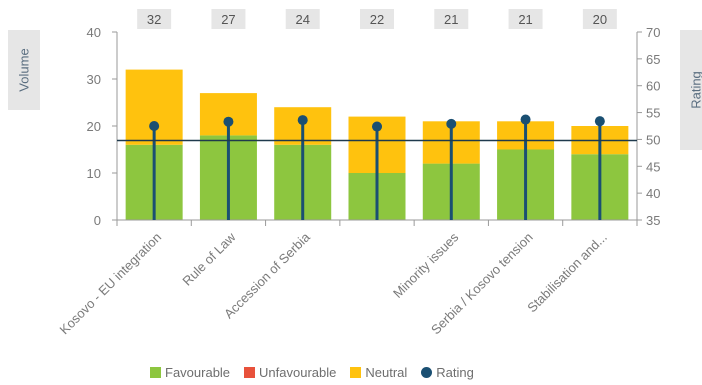  I want to click on y-tick-label-0: 0, so click(97, 220).